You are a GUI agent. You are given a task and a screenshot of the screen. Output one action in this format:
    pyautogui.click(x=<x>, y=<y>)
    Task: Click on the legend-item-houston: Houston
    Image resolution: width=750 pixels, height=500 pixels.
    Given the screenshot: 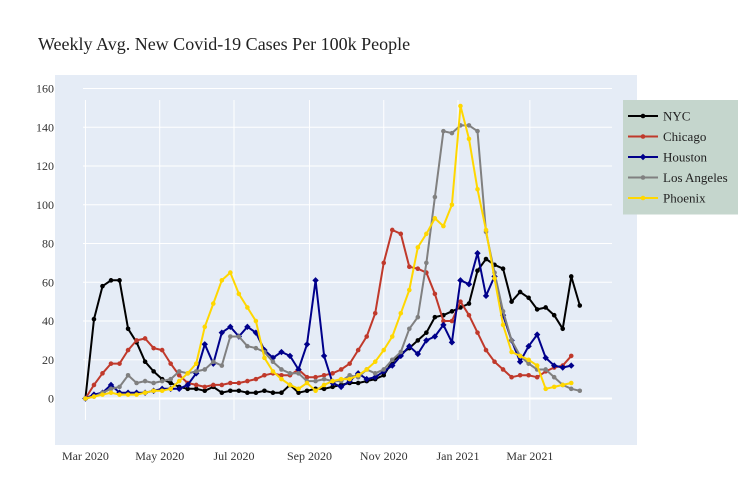 What is the action you would take?
    pyautogui.click(x=668, y=157)
    